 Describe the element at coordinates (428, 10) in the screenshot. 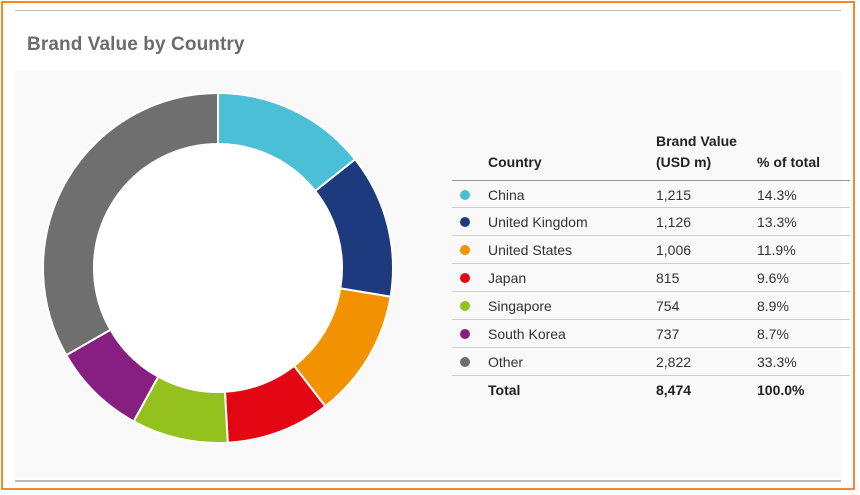

I see `top-divider` at that location.